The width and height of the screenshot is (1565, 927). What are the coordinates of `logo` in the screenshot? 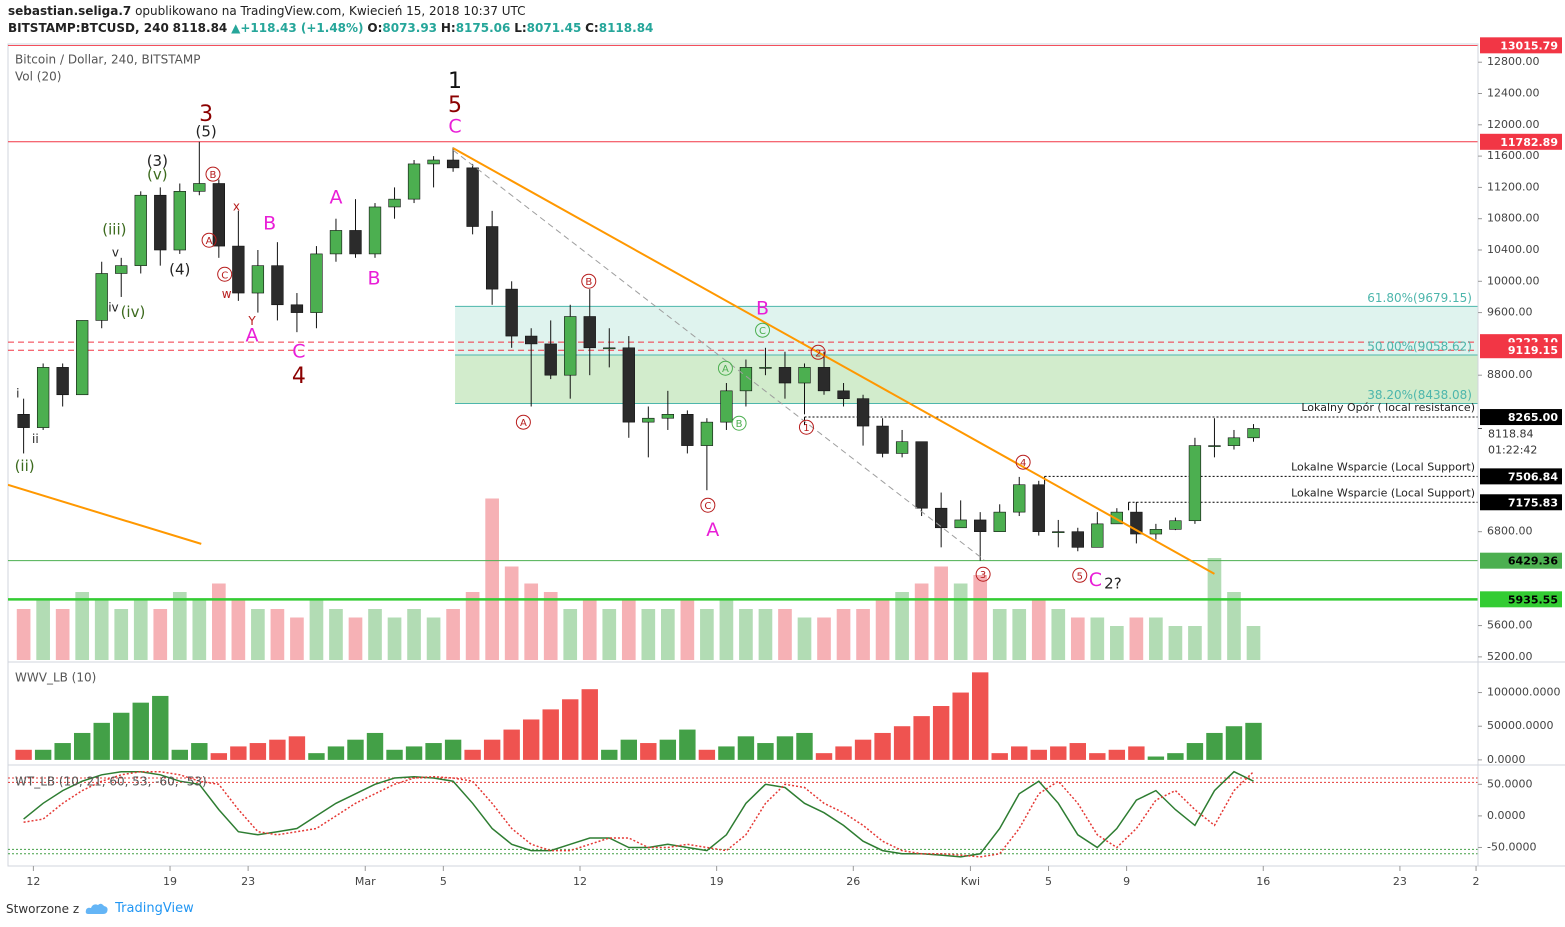 It's located at (97, 909).